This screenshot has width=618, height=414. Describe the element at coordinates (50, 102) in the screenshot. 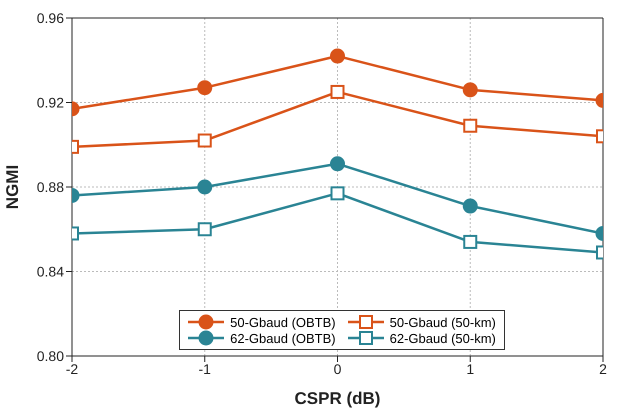

I see `y-tick-label: 0.92` at that location.